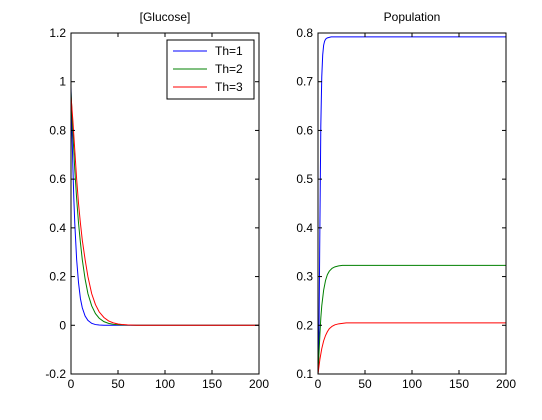  I want to click on legend-label: Th=2, so click(229, 69).